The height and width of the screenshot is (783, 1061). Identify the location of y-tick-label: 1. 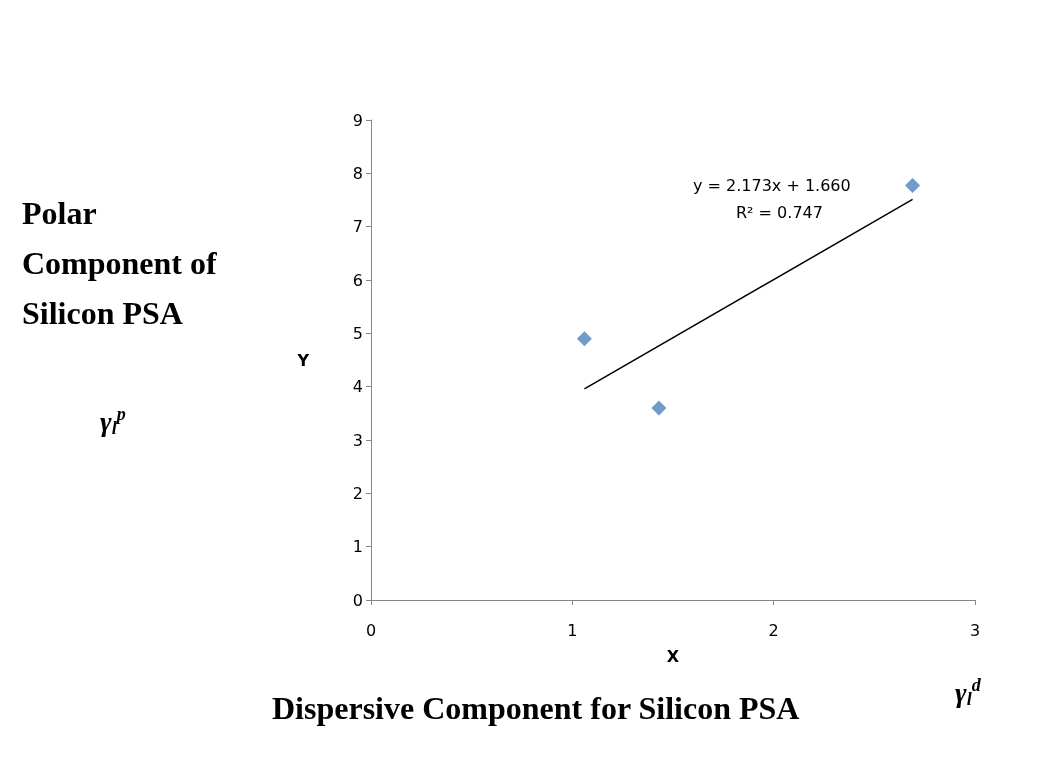
(357, 547).